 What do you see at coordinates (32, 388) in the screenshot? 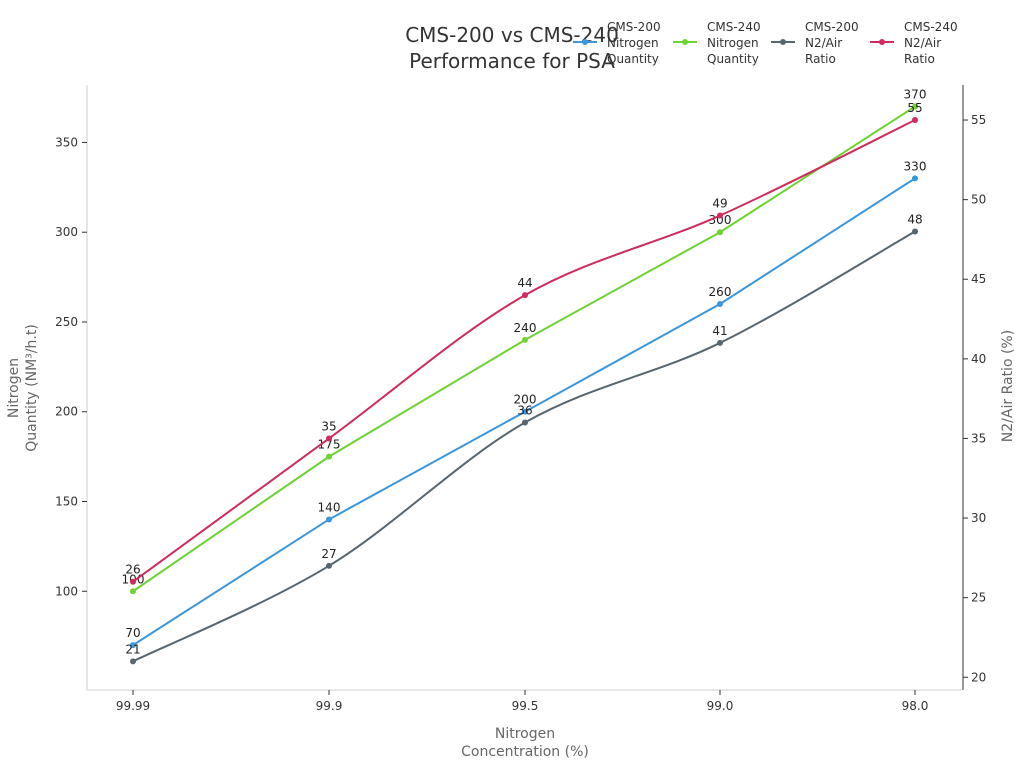
I see `y-axis-left-title-line-2: Quantity (NM³/h.t)` at bounding box center [32, 388].